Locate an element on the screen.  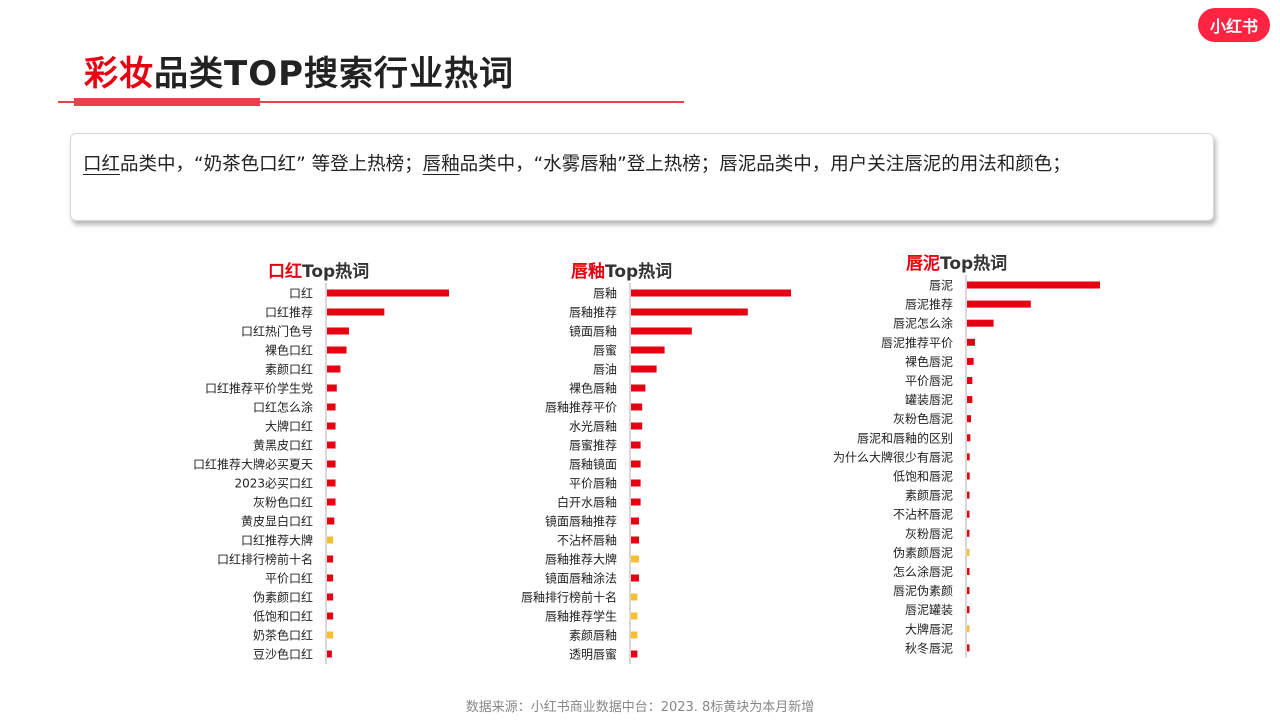
category-label: 水光唇釉 is located at coordinates (593, 426).